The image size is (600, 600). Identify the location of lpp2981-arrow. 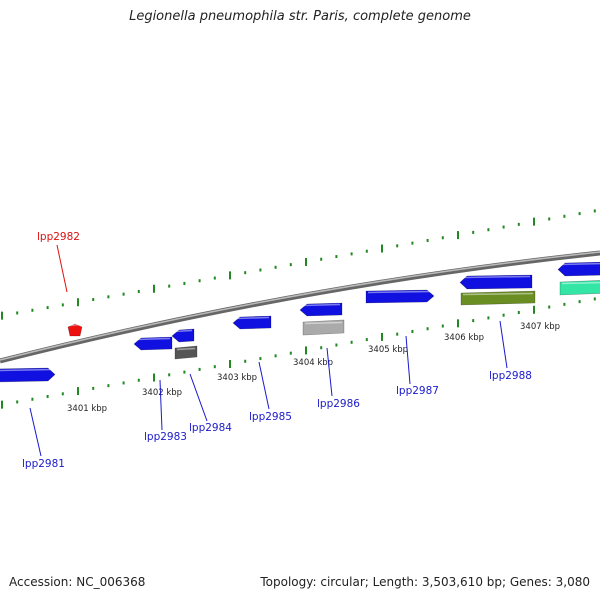
(28, 375).